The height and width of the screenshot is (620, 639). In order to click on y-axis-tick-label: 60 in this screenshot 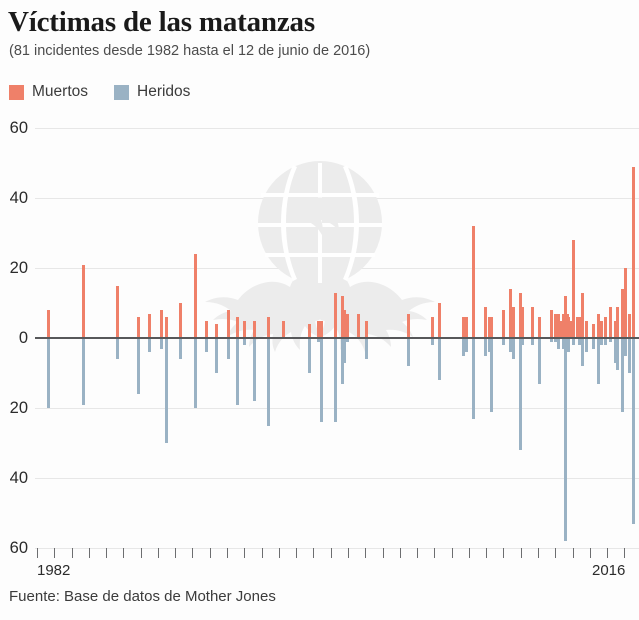, I will do `click(18, 128)`.